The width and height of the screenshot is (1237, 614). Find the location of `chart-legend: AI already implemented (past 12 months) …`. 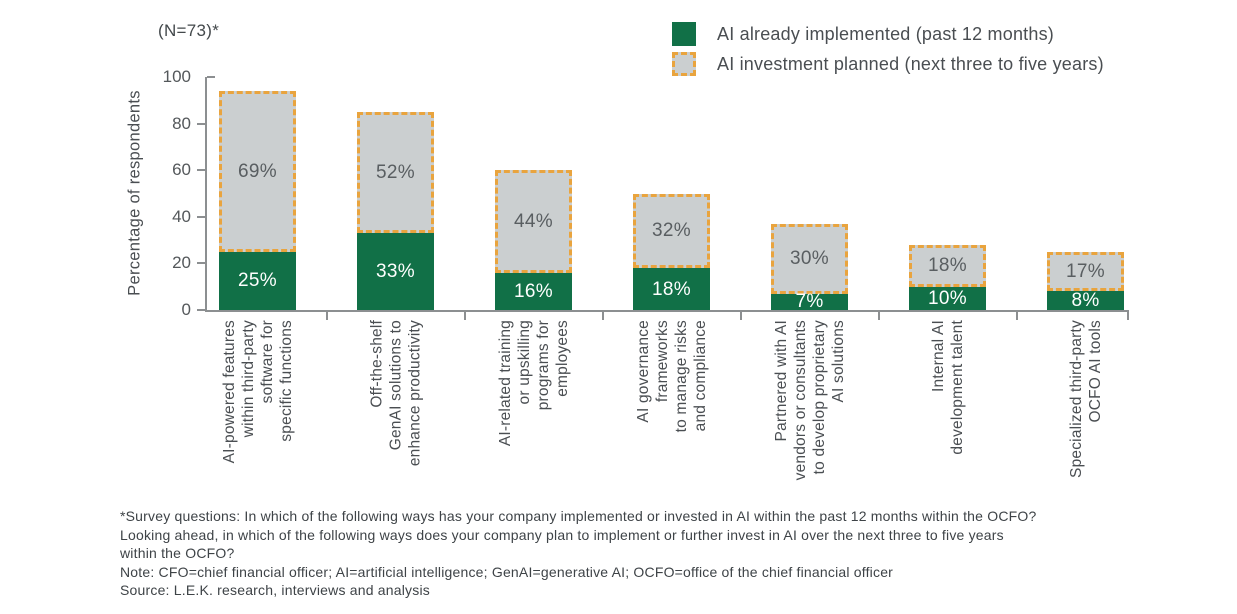

chart-legend: AI already implemented (past 12 months) … is located at coordinates (888, 49).